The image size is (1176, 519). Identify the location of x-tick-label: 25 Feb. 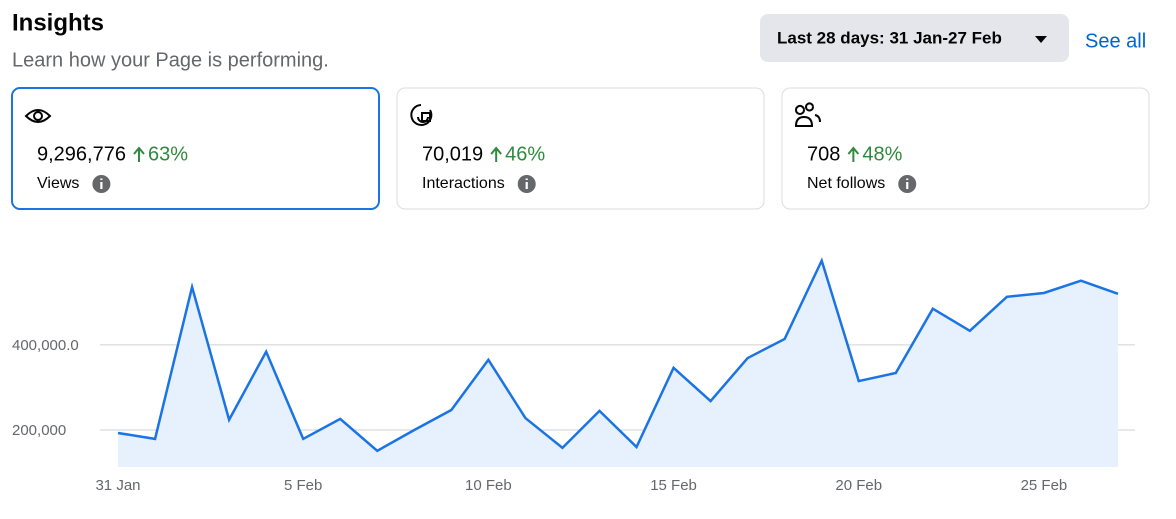
(1044, 485).